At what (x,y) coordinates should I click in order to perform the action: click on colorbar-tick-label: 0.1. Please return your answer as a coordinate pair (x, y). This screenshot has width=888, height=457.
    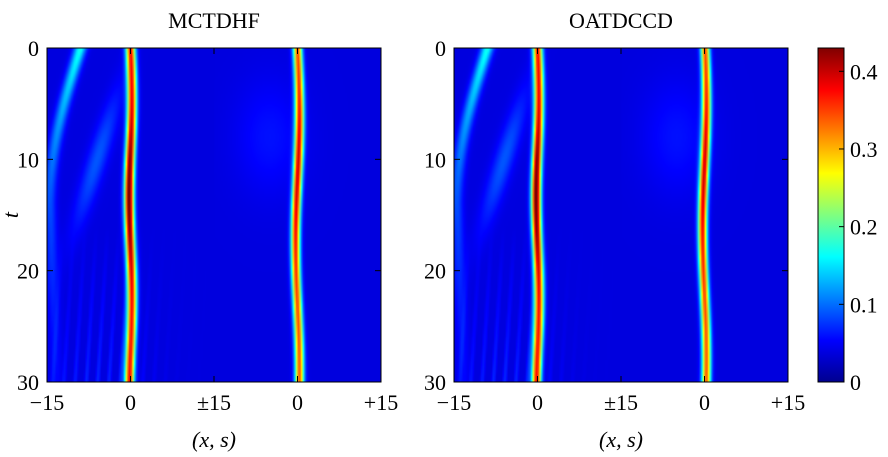
    Looking at the image, I should click on (864, 304).